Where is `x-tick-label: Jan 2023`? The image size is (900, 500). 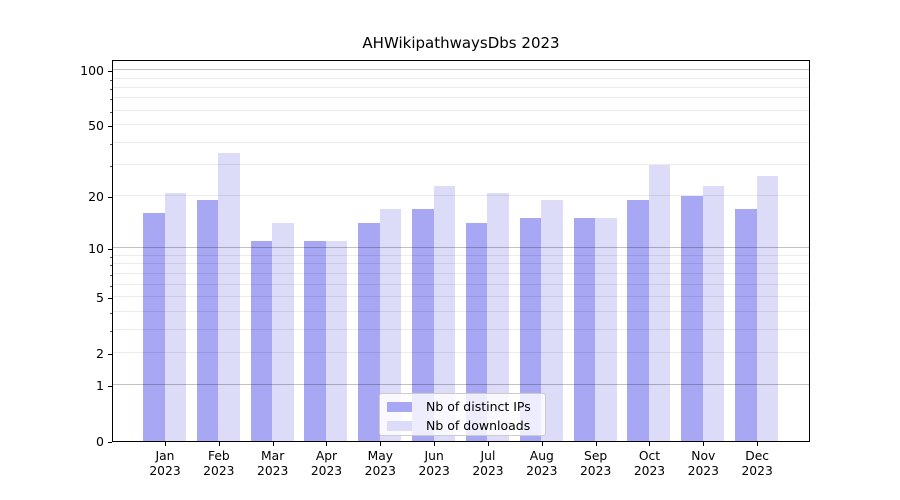
x-tick-label: Jan 2023 is located at coordinates (165, 463).